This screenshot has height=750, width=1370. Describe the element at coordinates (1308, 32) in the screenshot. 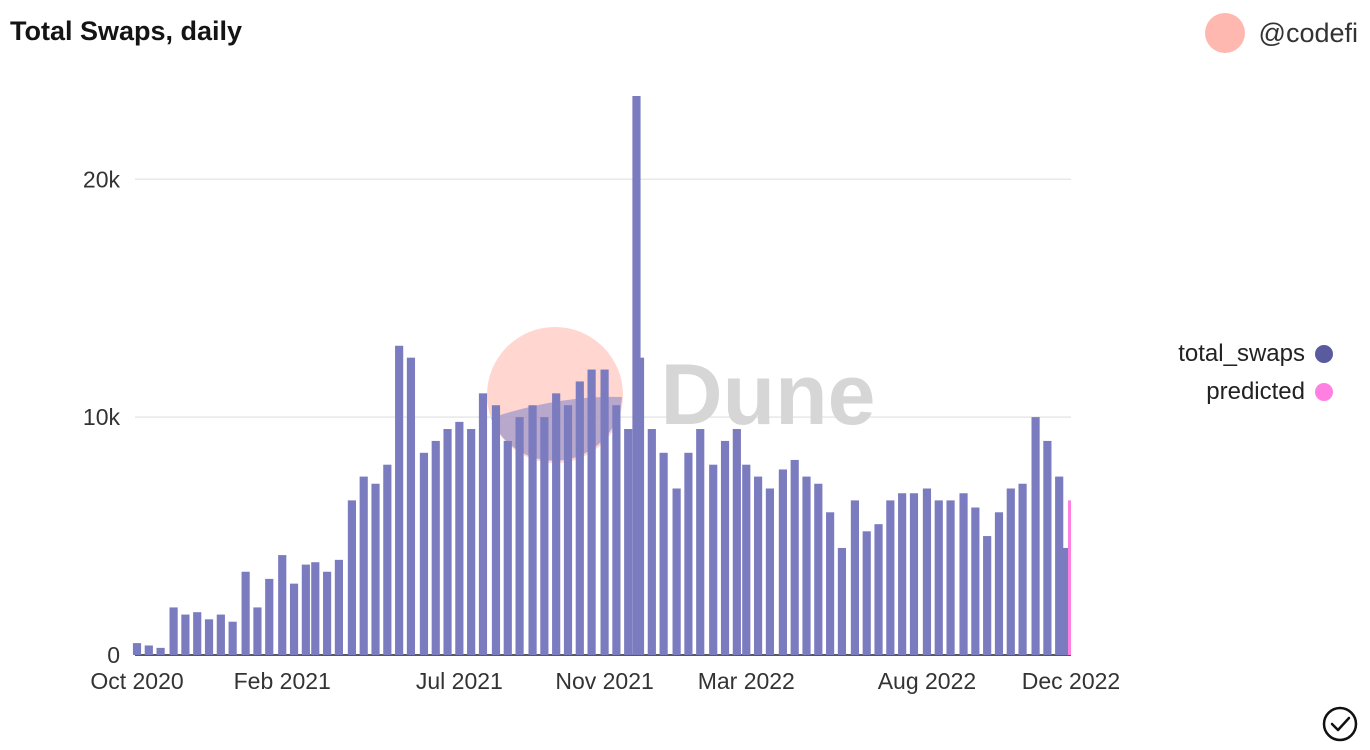

I see `author-name: @codefi` at that location.